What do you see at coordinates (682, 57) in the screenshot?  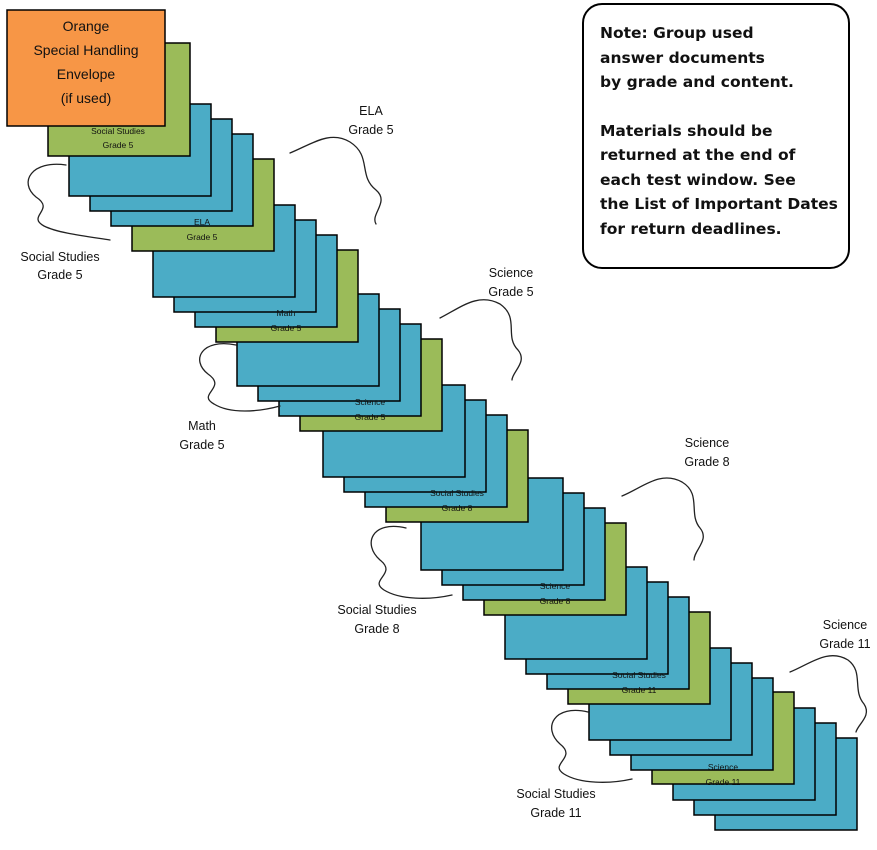 I see `note-line: answer documents` at bounding box center [682, 57].